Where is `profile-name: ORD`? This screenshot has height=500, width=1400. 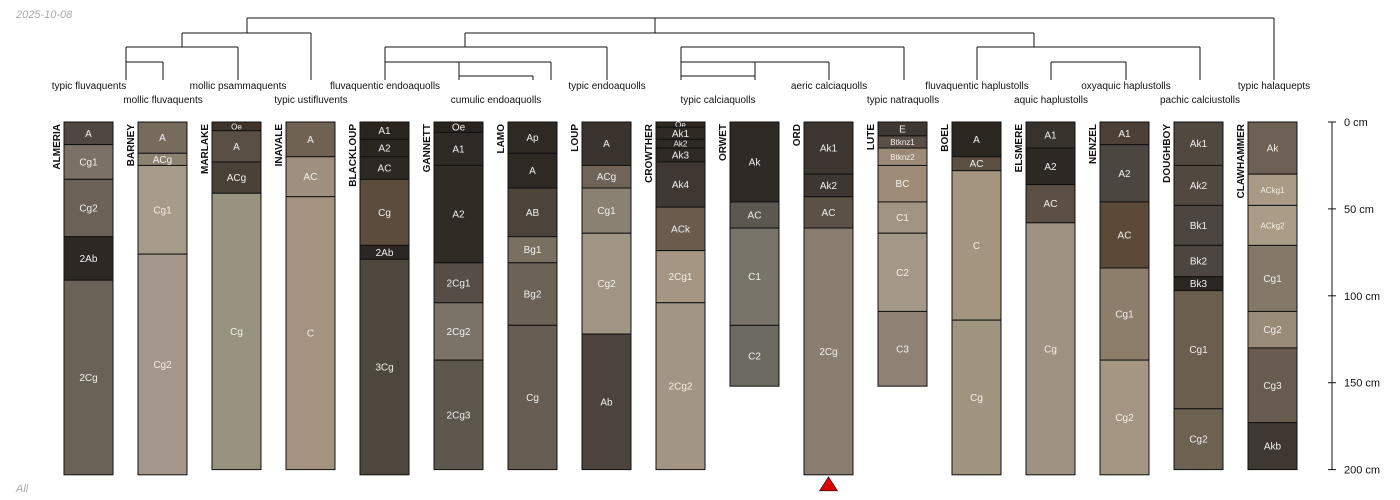
profile-name: ORD is located at coordinates (797, 135).